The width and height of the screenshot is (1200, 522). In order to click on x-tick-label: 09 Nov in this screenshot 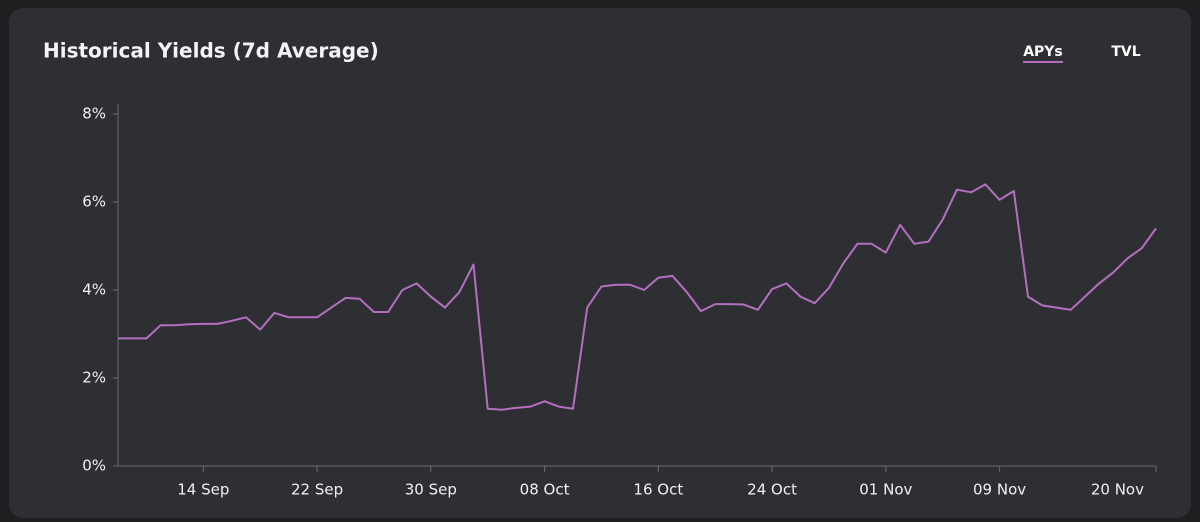, I will do `click(999, 490)`.